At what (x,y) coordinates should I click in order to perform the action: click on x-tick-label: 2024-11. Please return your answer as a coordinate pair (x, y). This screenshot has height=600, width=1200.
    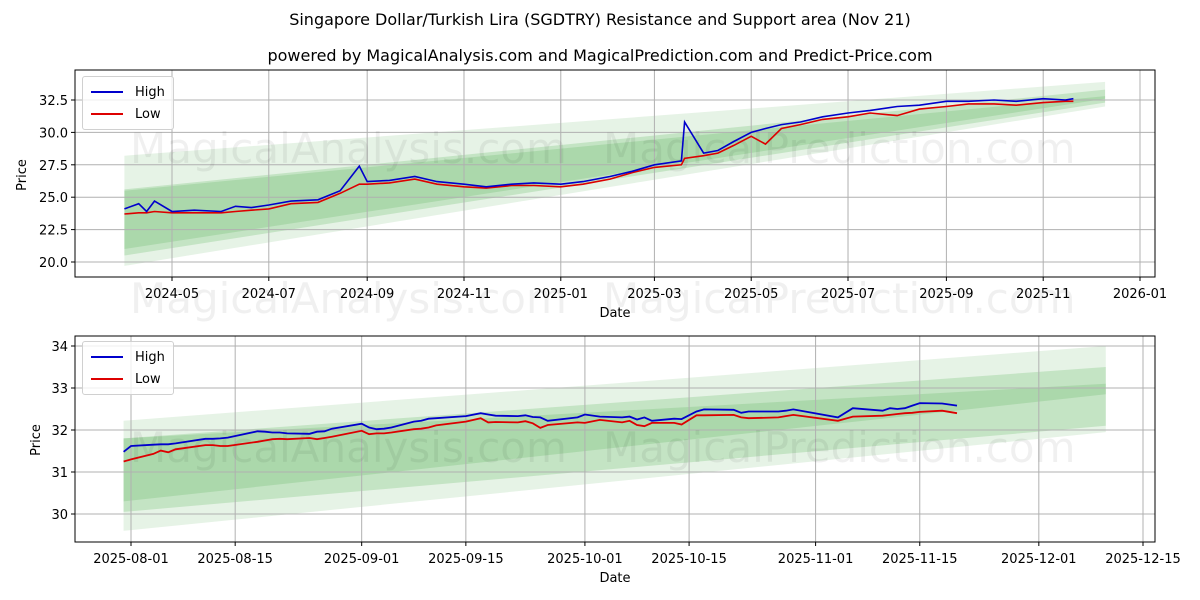
    Looking at the image, I should click on (464, 294).